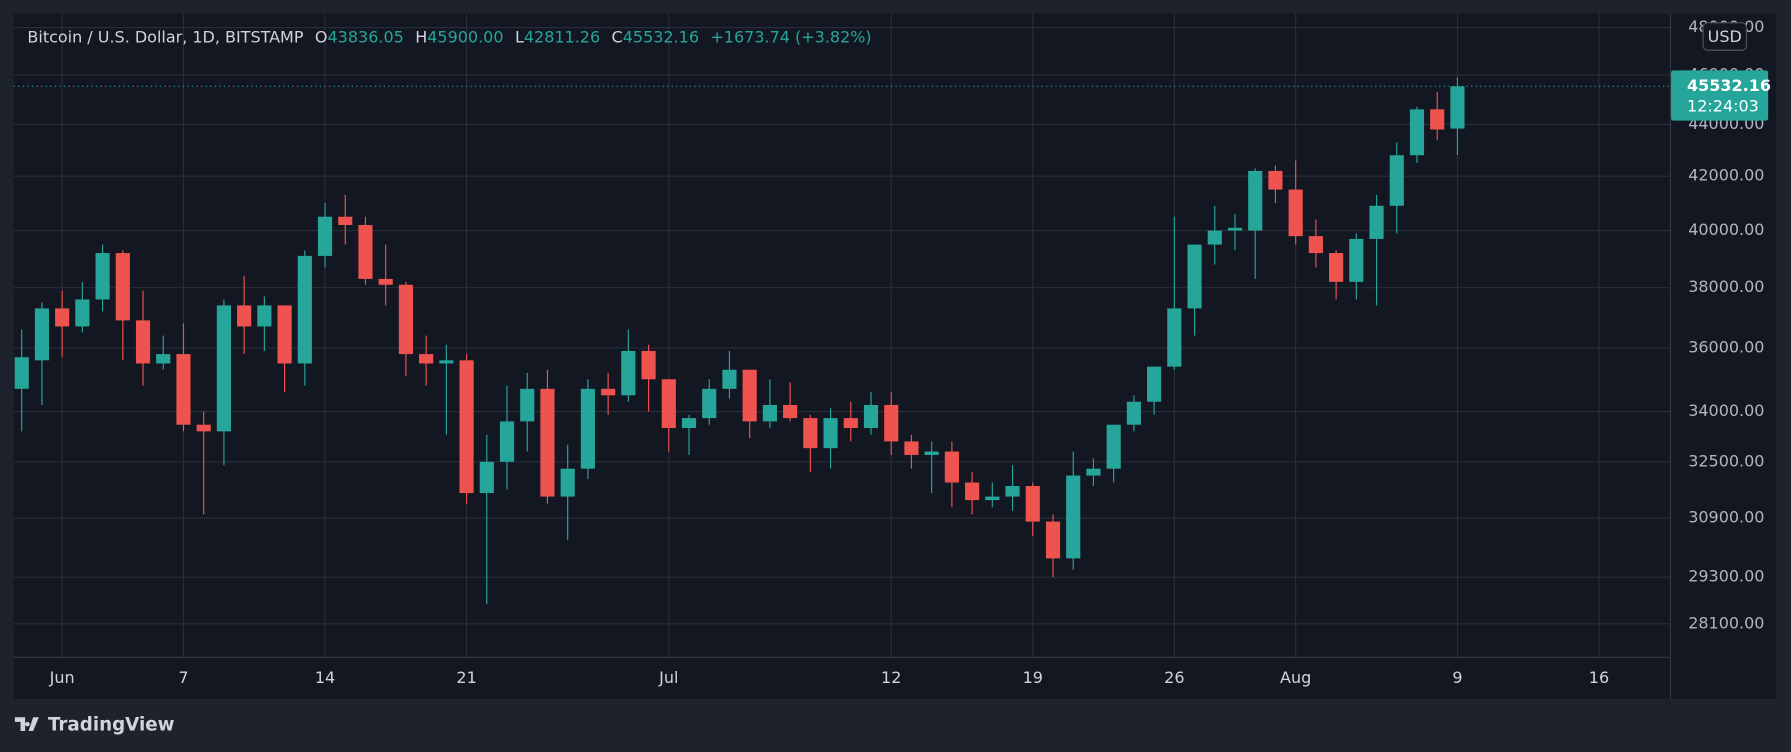 The image size is (1791, 752). Describe the element at coordinates (1726, 410) in the screenshot. I see `y-tick-label: 34000.00` at that location.